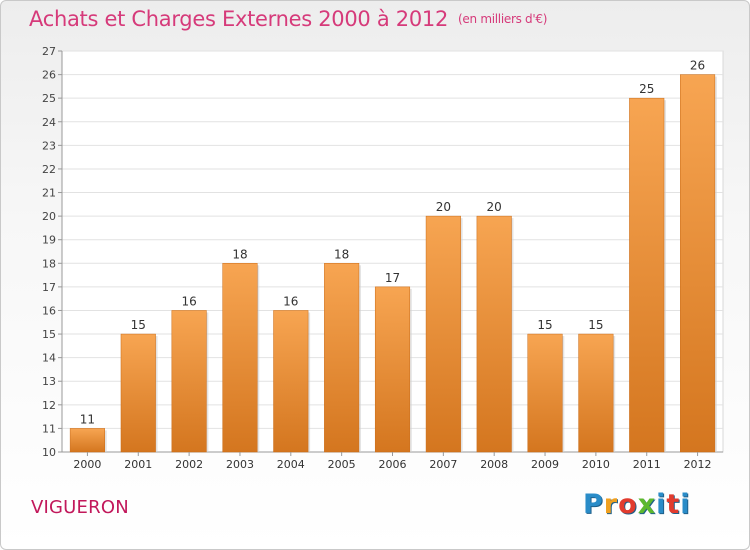  What do you see at coordinates (87, 464) in the screenshot?
I see `x-tick-label: 2000` at bounding box center [87, 464].